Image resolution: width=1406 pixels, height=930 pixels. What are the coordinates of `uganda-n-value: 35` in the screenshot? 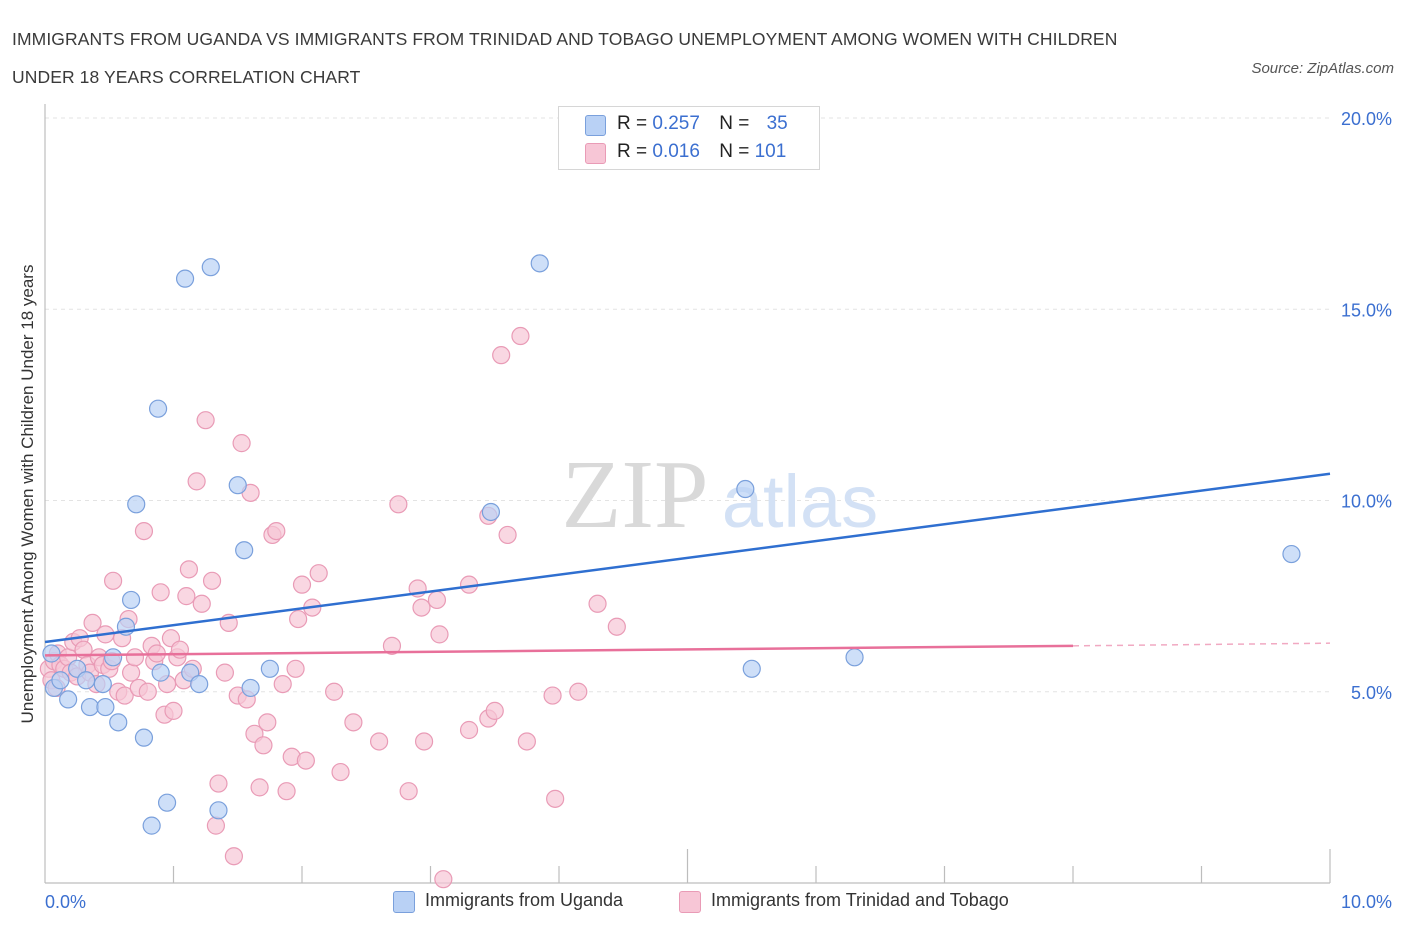 It's located at (777, 123).